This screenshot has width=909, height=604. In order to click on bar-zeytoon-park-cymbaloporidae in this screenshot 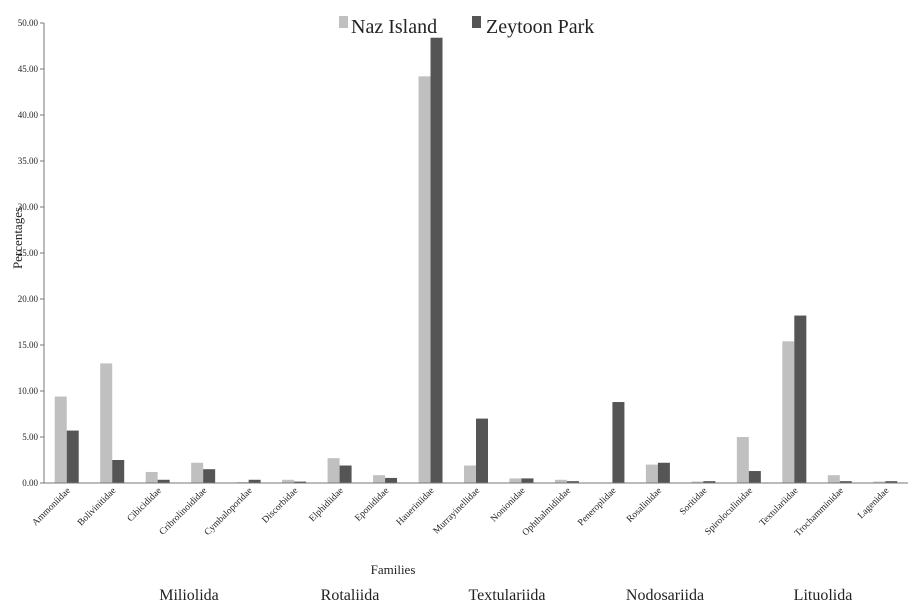, I will do `click(254, 481)`.